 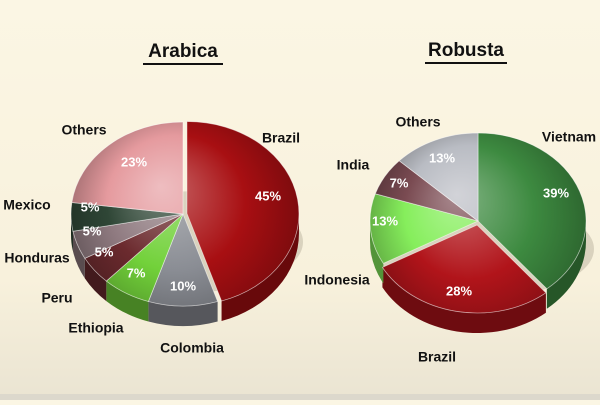 I want to click on arabica-category-label-mexico: Mexico, so click(x=26, y=205).